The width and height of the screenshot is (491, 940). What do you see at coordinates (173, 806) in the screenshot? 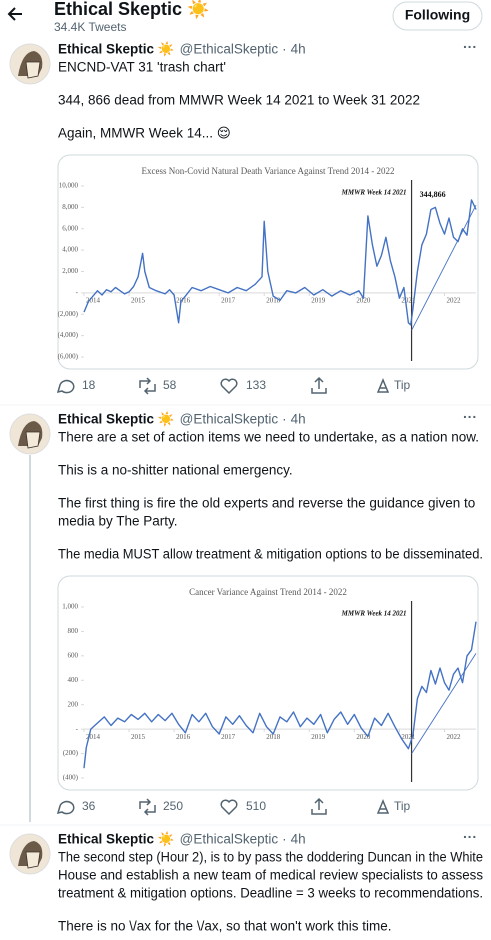
I see `retweet-count: 250` at bounding box center [173, 806].